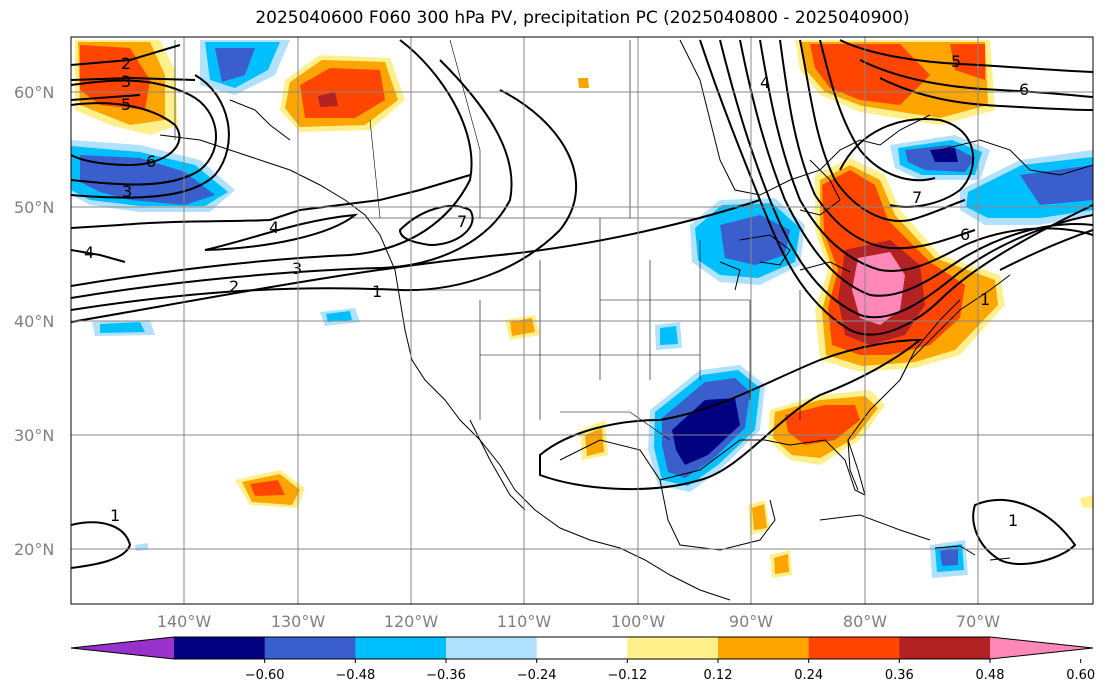 The width and height of the screenshot is (1105, 698). What do you see at coordinates (122, 648) in the screenshot?
I see `colorbar-extend-low` at bounding box center [122, 648].